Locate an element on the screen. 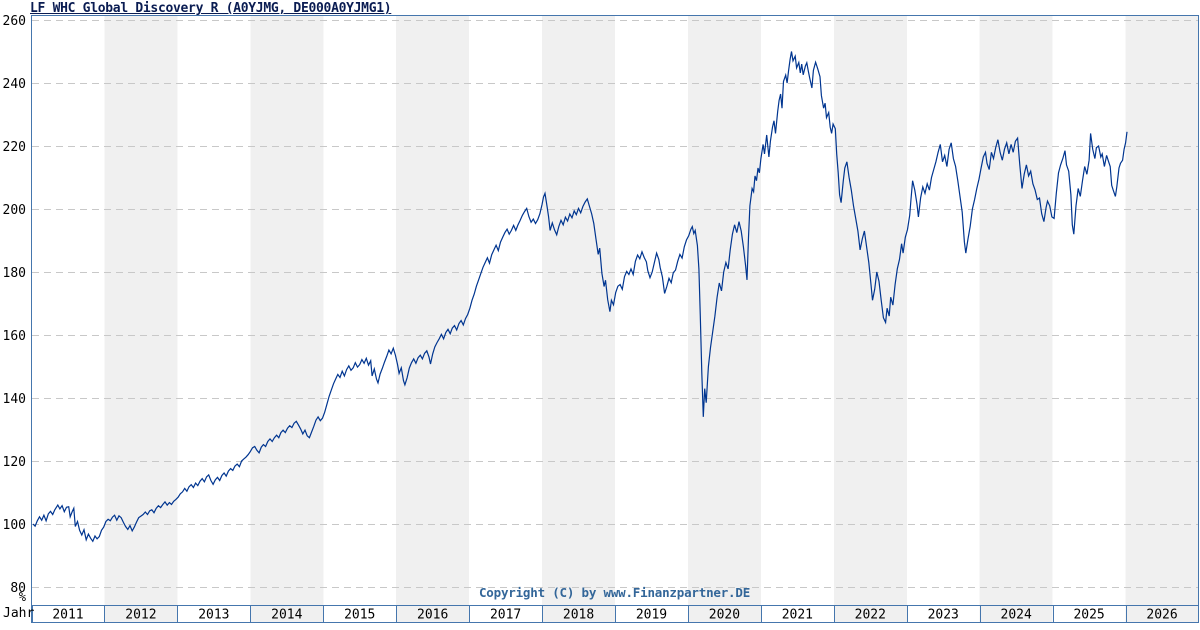 Image resolution: width=1200 pixels, height=630 pixels. y-tick-label: 240 is located at coordinates (14, 84).